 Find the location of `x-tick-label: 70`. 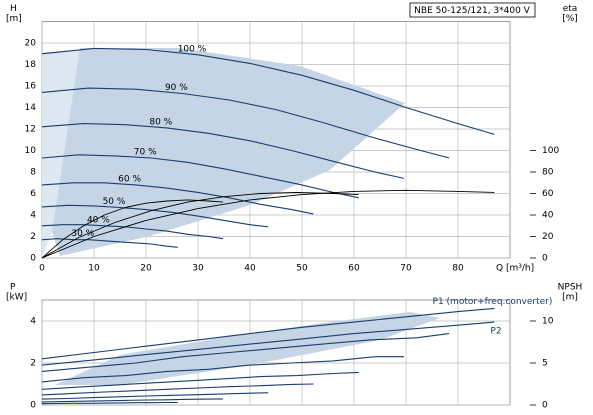

x-tick-label: 70 is located at coordinates (406, 269).